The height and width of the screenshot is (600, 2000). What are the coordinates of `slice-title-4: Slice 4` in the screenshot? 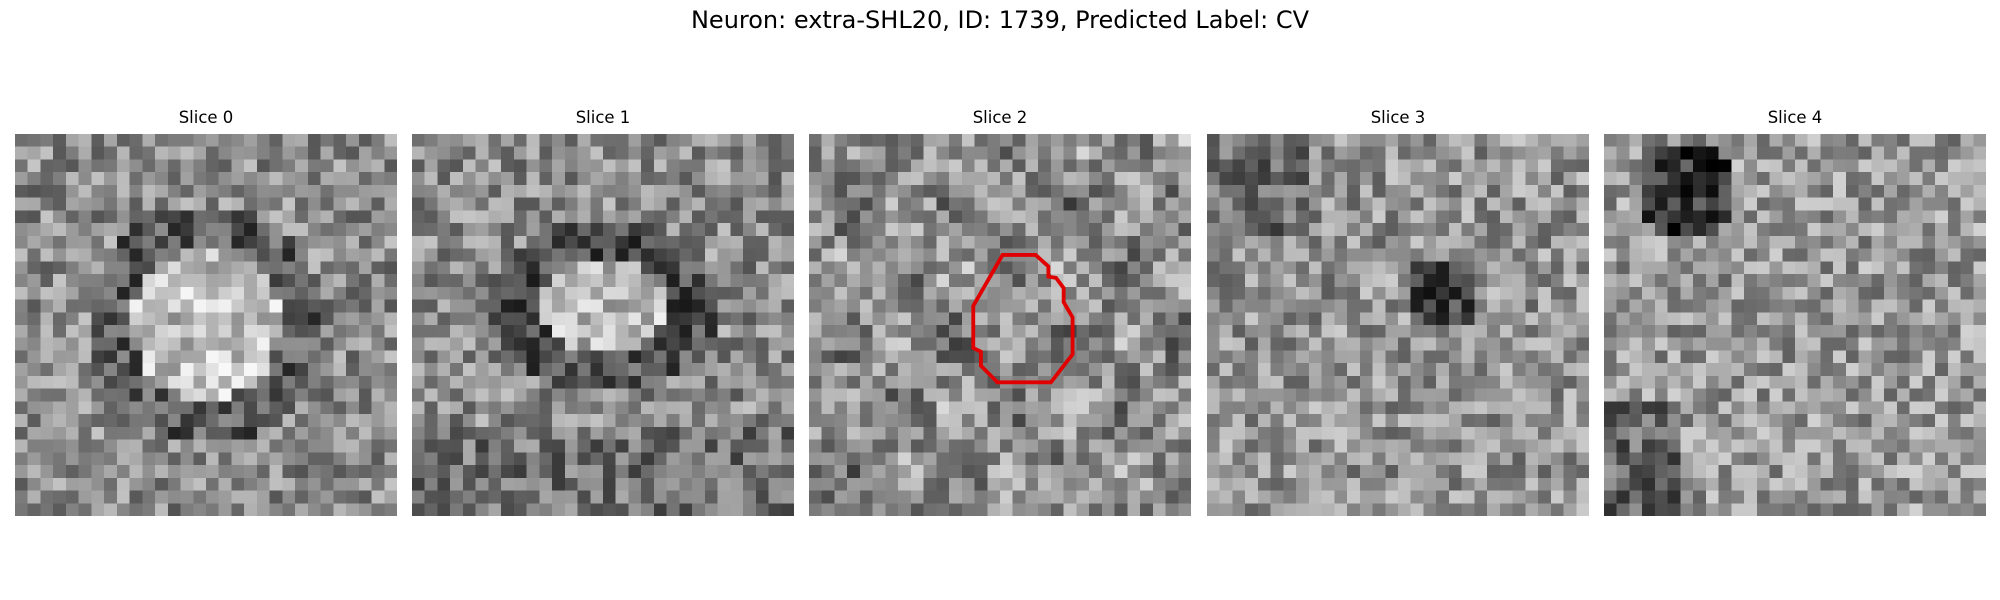 It's located at (1795, 117).